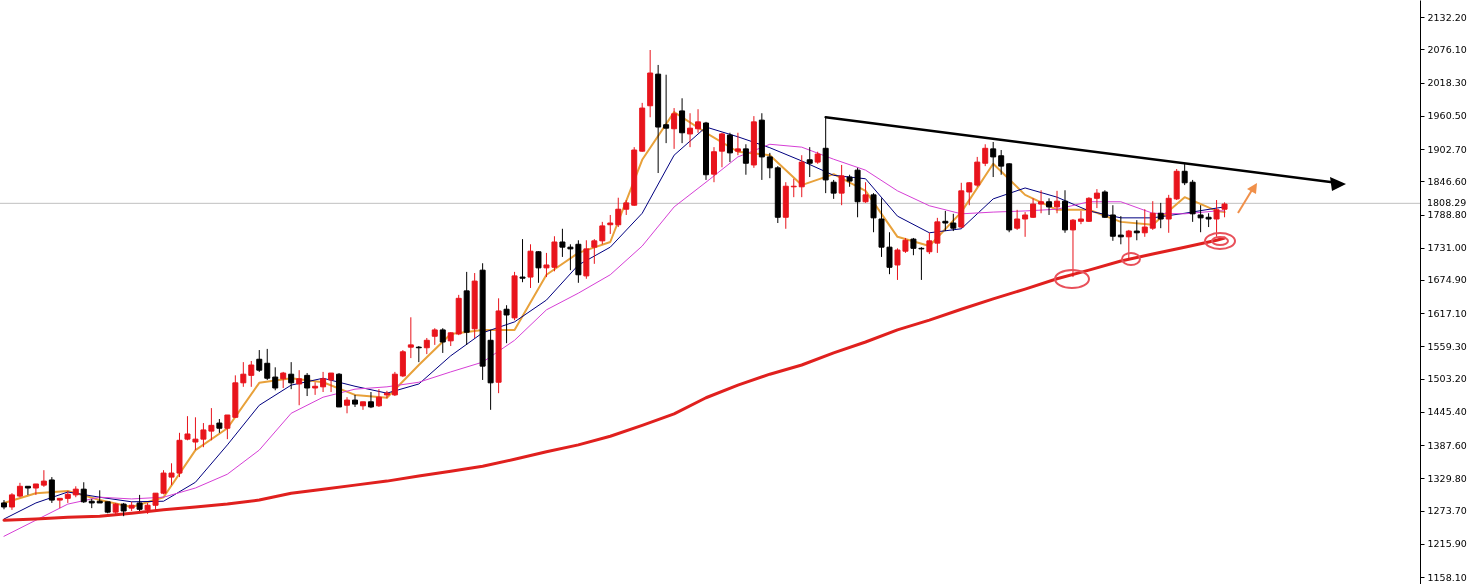 Image resolution: width=1475 pixels, height=584 pixels. What do you see at coordinates (1447, 577) in the screenshot?
I see `y-tick-label: 1158.10` at bounding box center [1447, 577].